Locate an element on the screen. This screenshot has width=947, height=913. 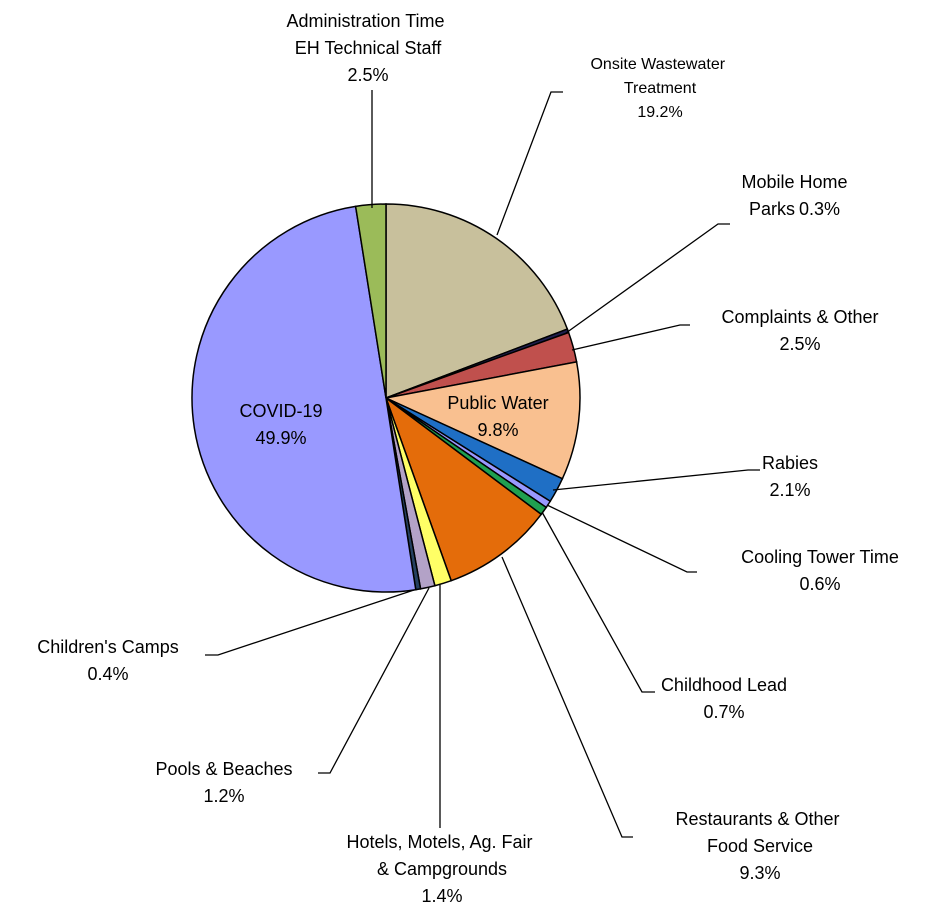
slice-label: Pools & Beaches is located at coordinates (223, 769).